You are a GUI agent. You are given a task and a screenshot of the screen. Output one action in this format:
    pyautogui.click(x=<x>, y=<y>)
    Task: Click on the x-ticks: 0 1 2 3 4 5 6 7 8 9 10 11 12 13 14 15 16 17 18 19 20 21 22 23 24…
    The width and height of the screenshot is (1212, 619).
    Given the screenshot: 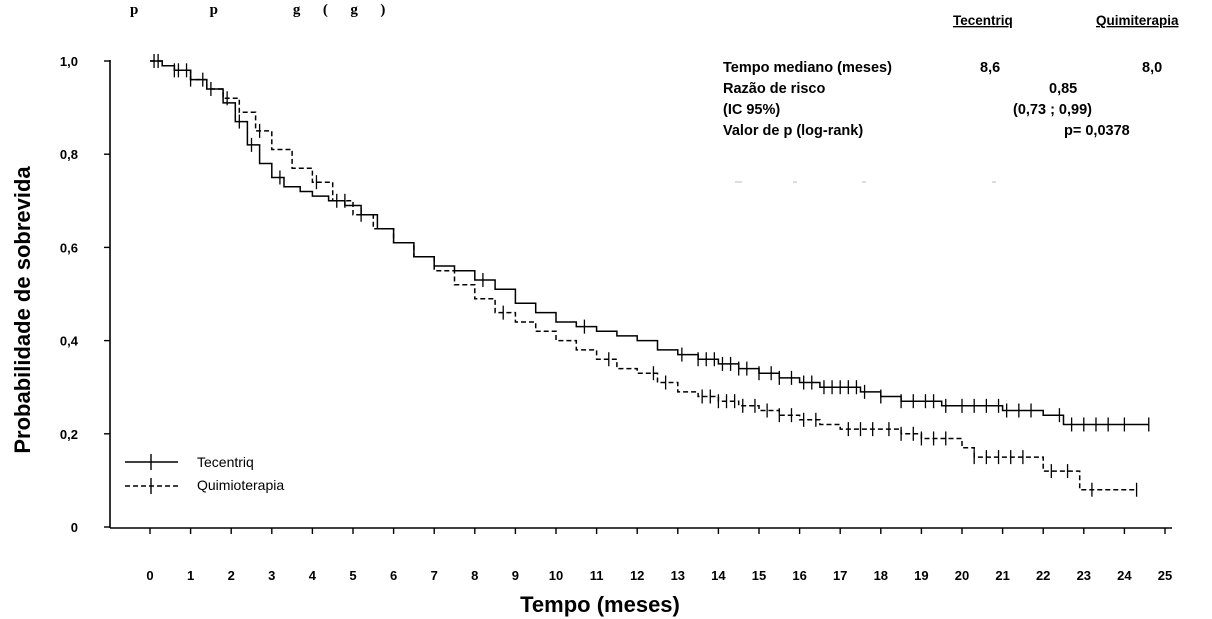 What is the action you would take?
    pyautogui.click(x=659, y=555)
    